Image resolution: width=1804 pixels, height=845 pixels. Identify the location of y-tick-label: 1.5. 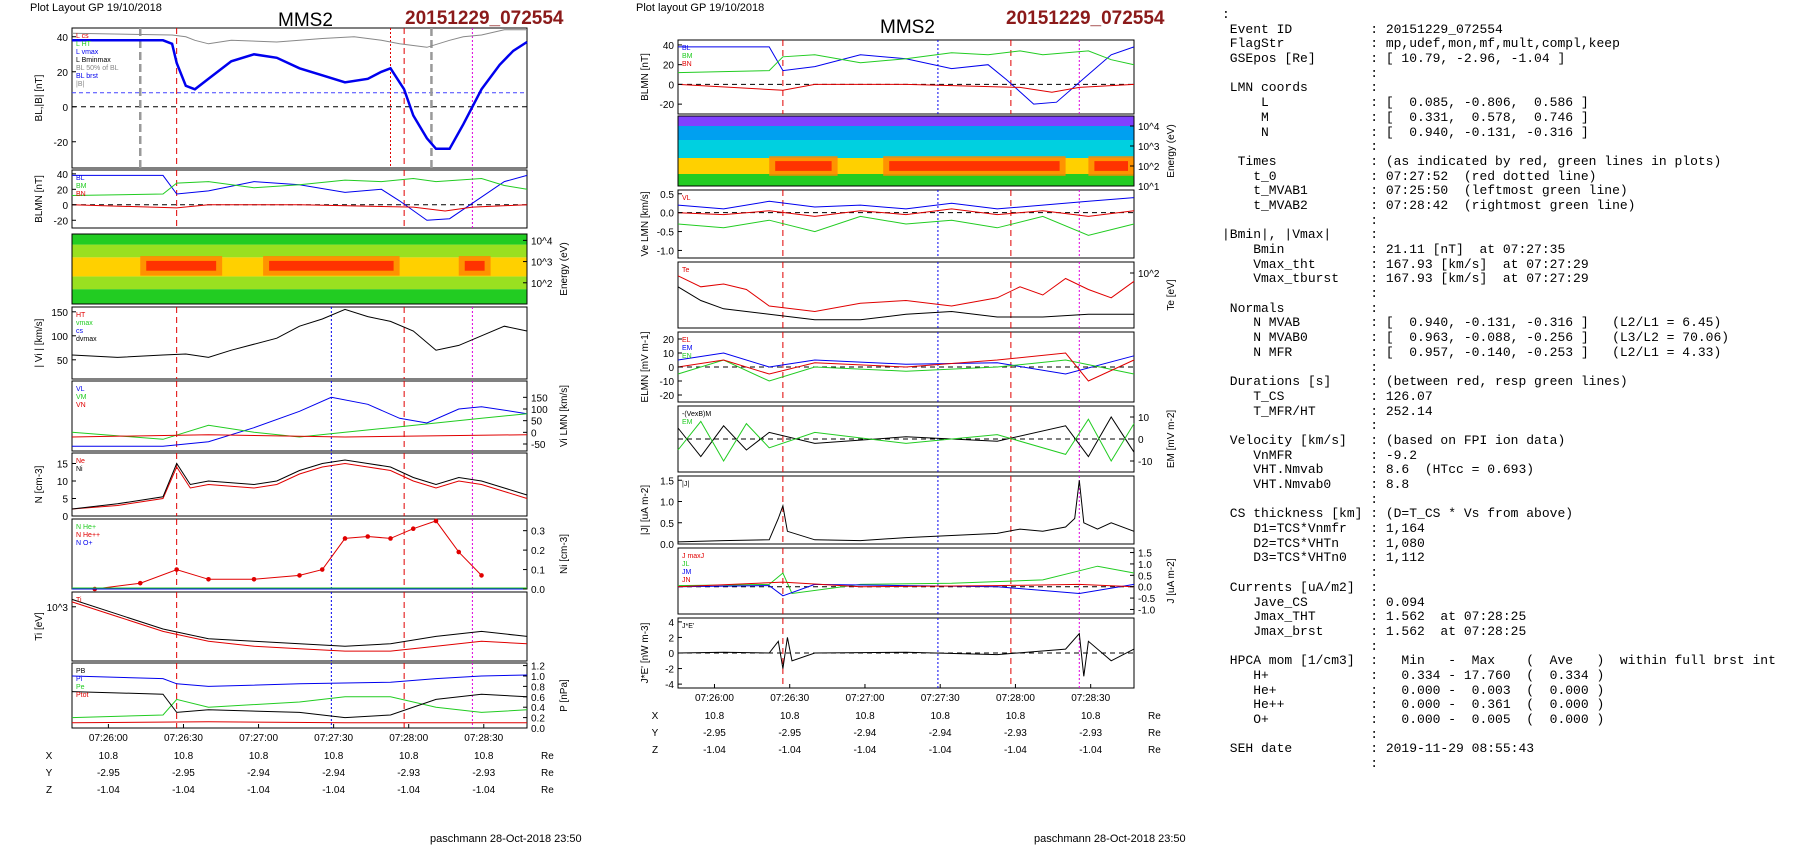
(1145, 554).